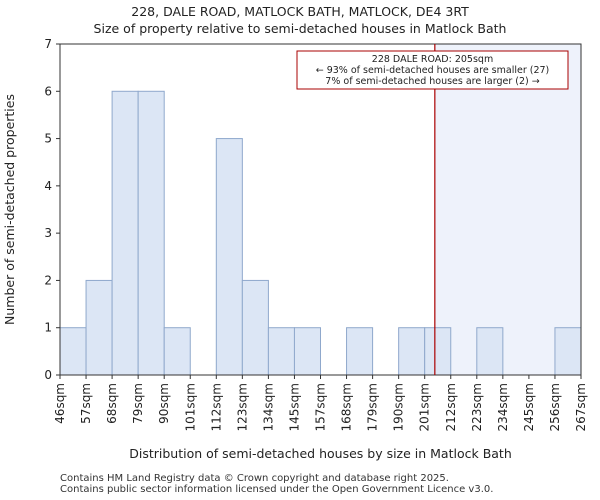 This screenshot has height=500, width=600. I want to click on x-tick-label: 201sqm, so click(425, 407).